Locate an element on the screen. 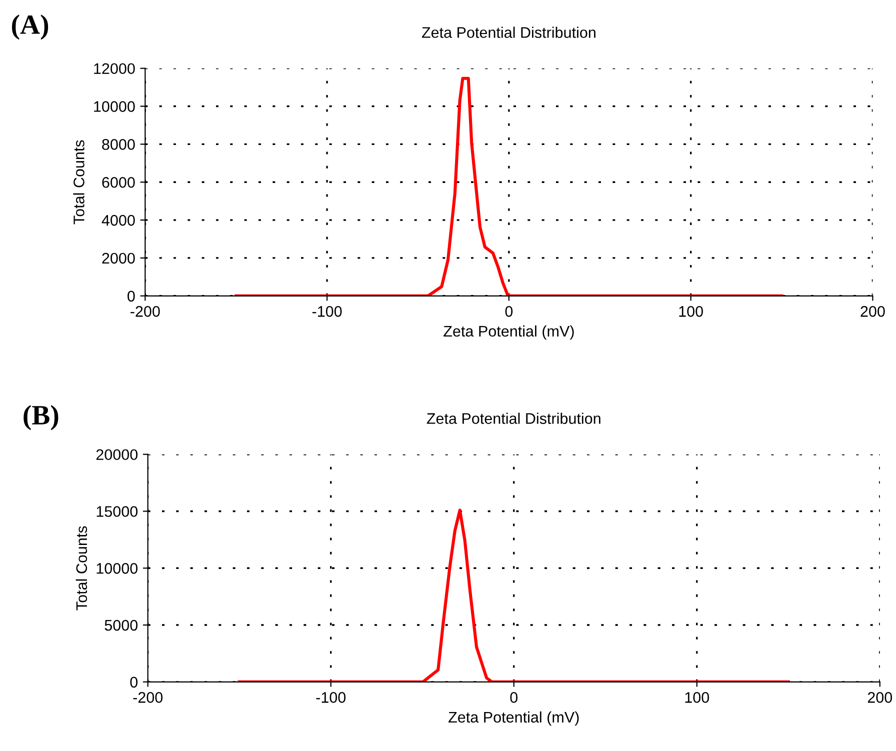 The image size is (896, 751). y-tick-label: 5000 is located at coordinates (121, 625).